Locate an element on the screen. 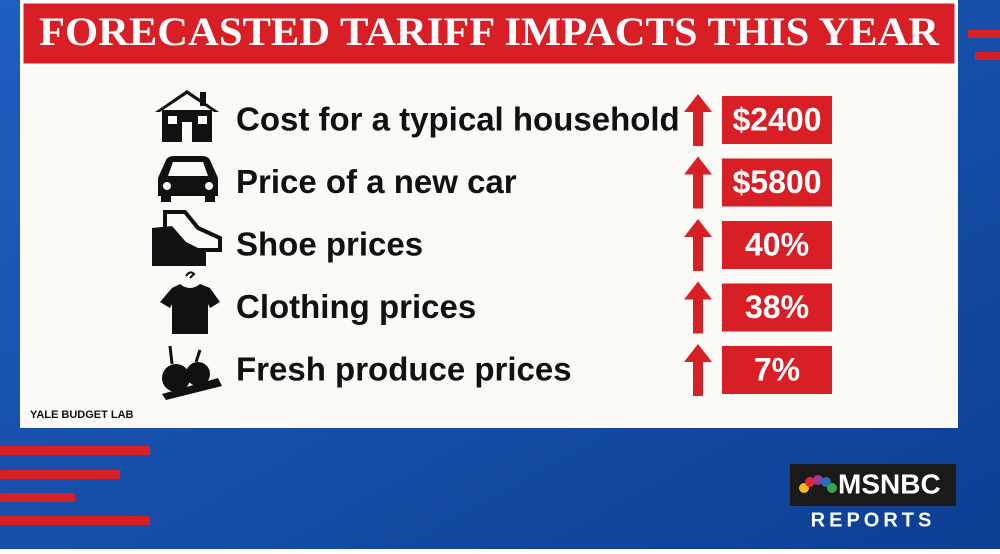 The image size is (1000, 554). item-value: 7% is located at coordinates (777, 369).